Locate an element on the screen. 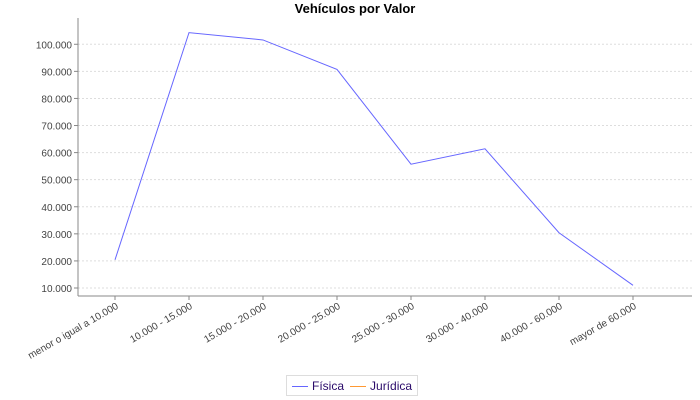  y-tick-label: 10.000 is located at coordinates (56, 289).